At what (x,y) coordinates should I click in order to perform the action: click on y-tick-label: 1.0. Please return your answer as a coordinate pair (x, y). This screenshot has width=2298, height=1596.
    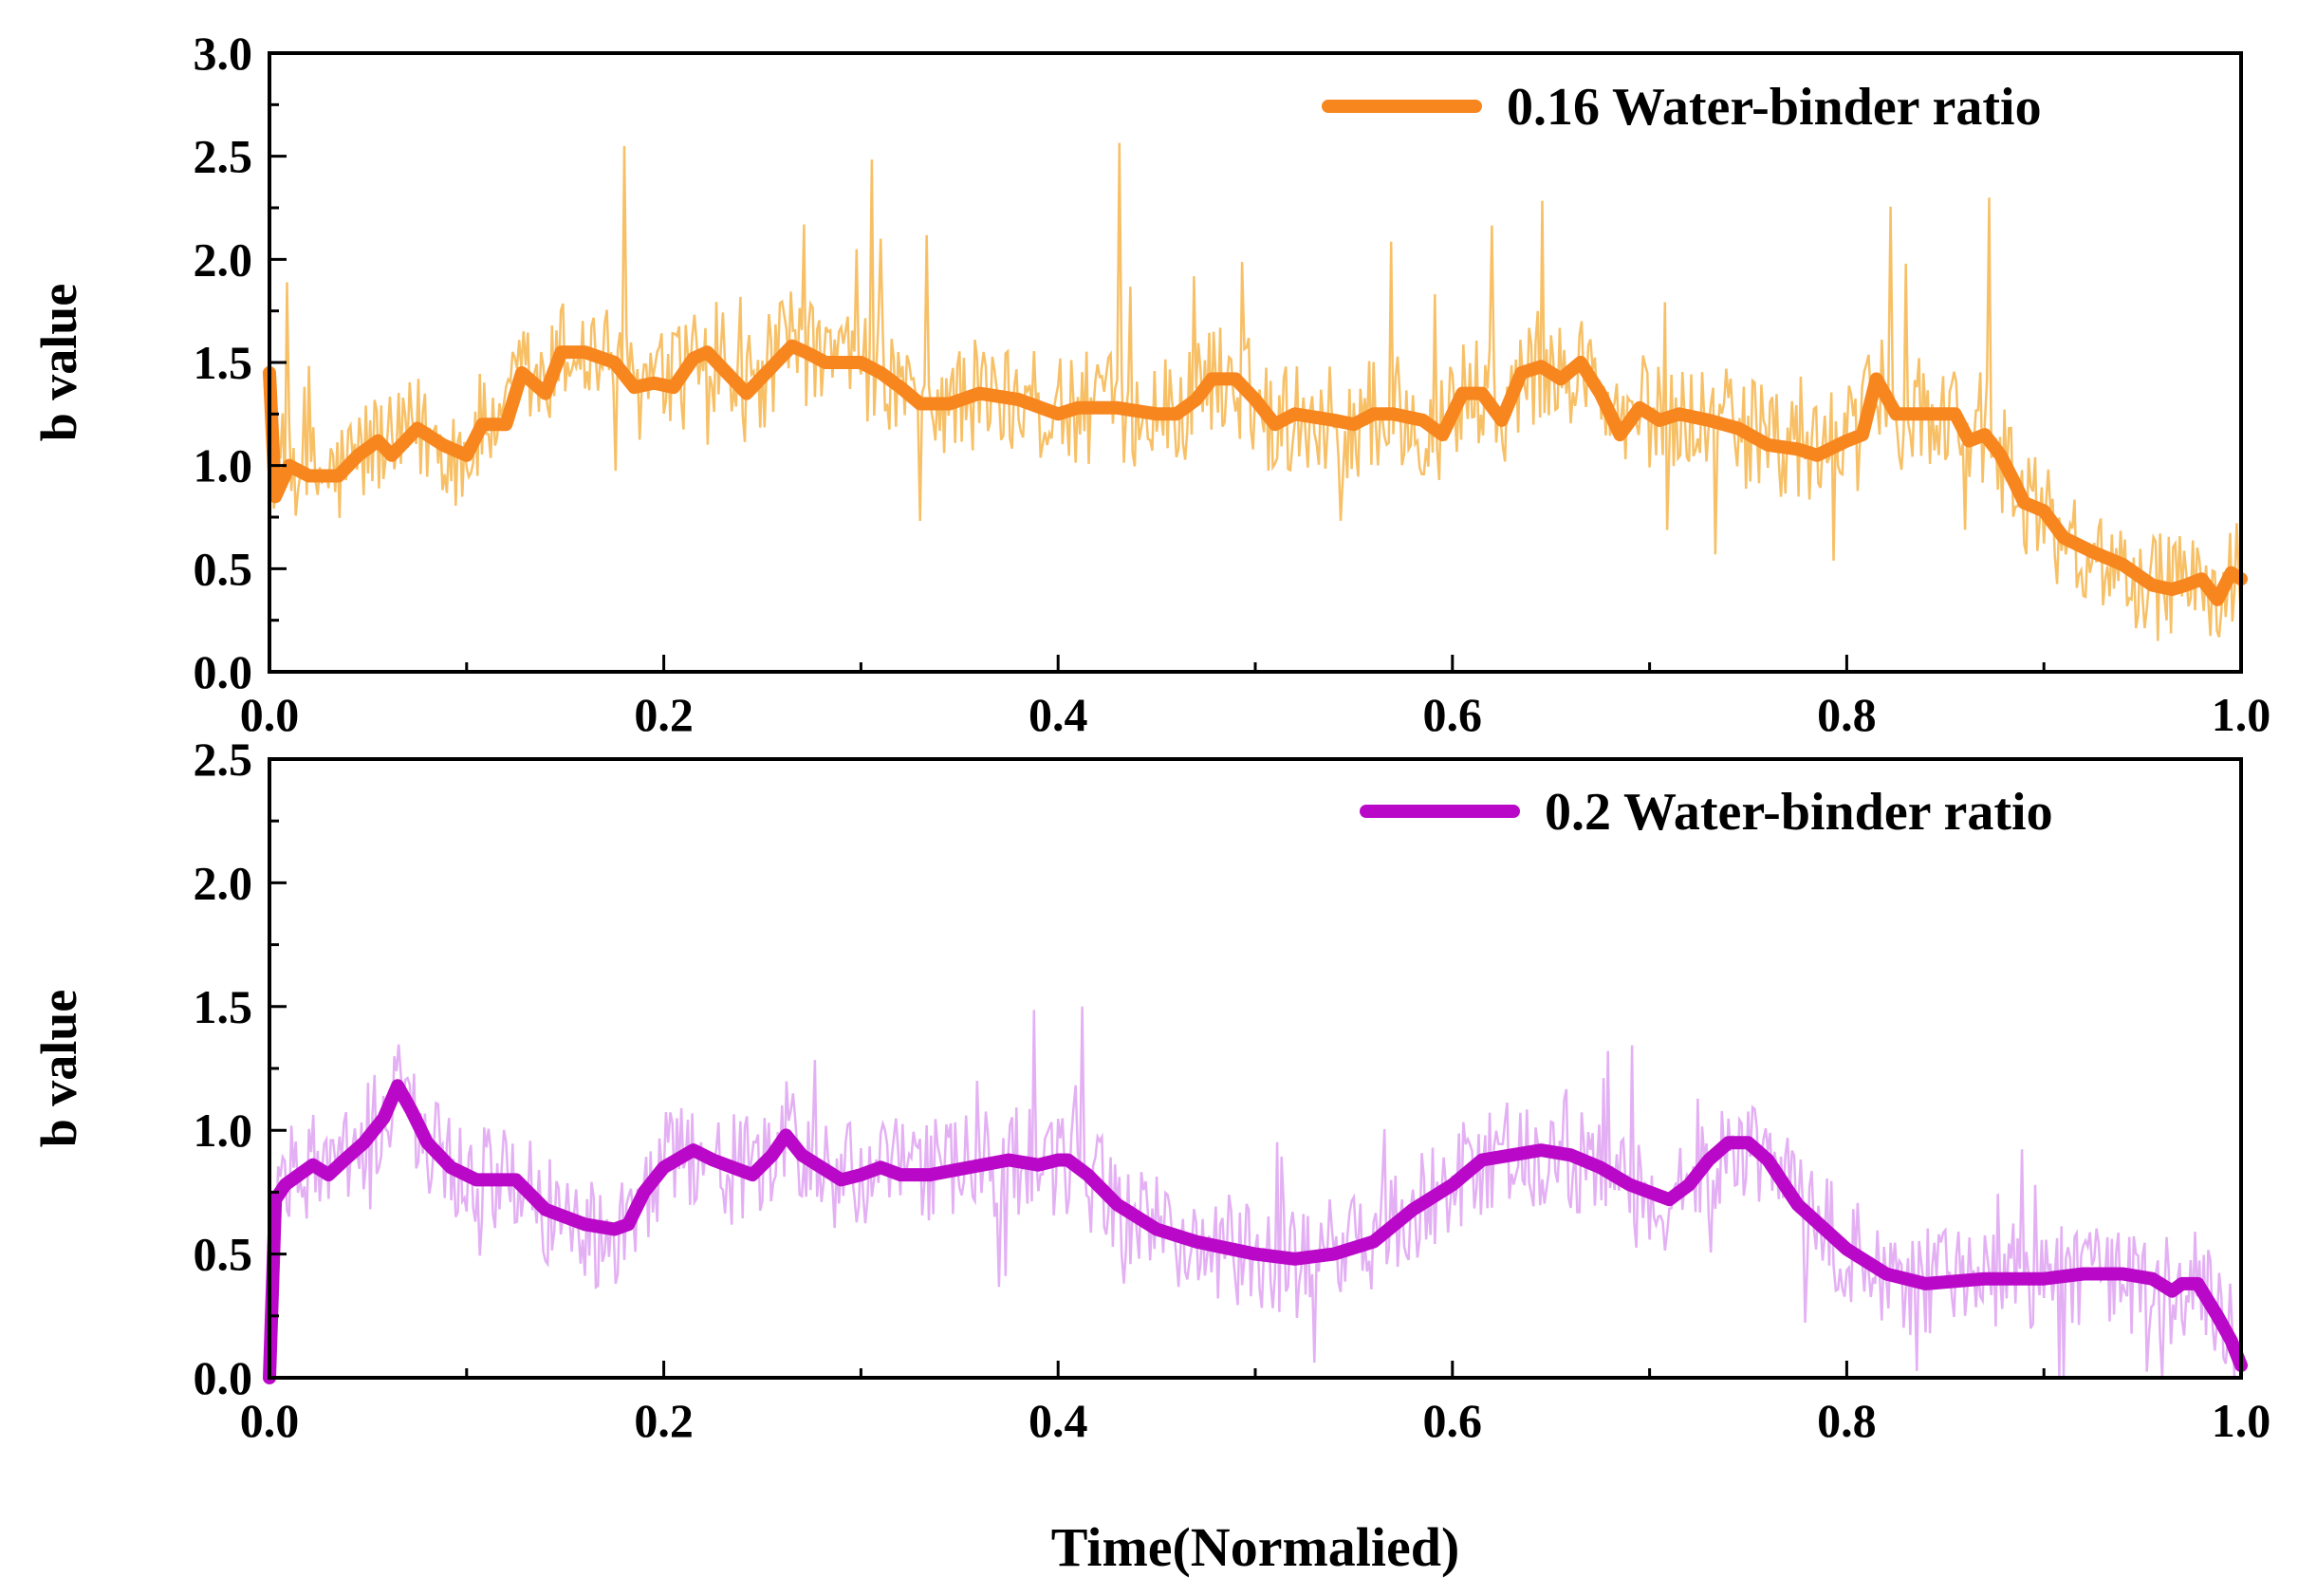
    Looking at the image, I should click on (223, 1130).